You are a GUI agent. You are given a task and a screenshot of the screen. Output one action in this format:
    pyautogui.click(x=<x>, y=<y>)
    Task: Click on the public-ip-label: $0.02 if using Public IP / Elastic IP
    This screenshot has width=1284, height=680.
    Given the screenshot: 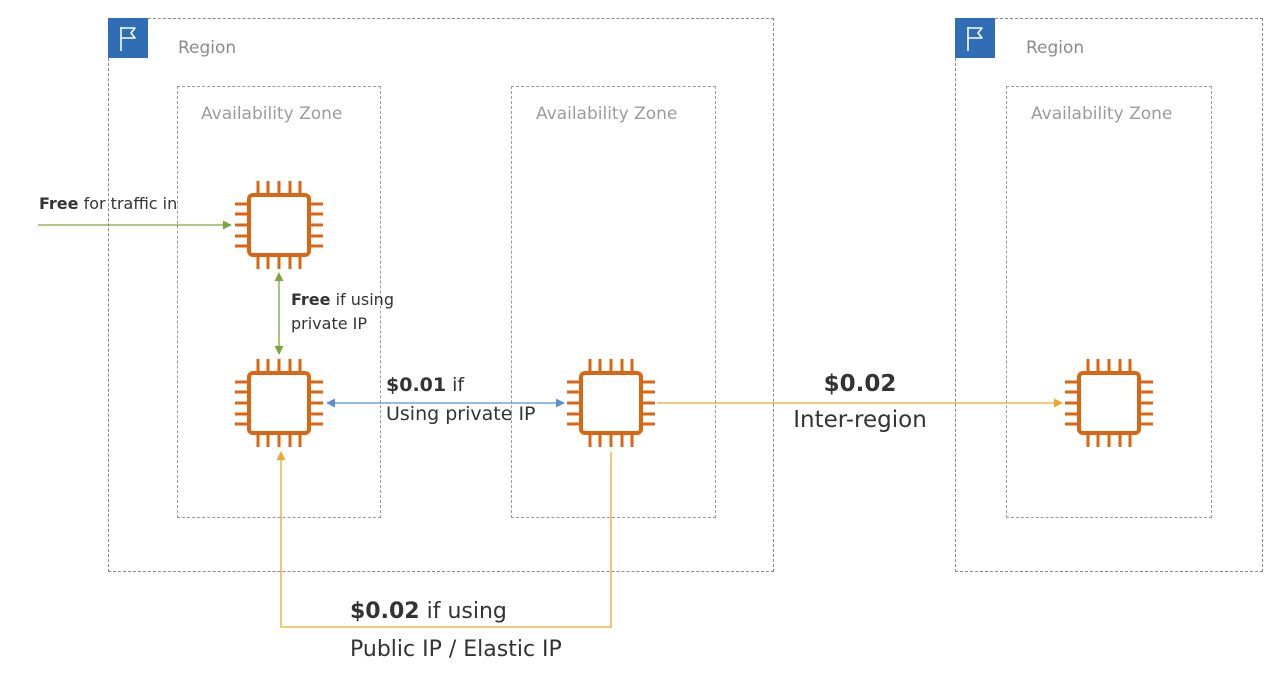 What is the action you would take?
    pyautogui.click(x=456, y=630)
    